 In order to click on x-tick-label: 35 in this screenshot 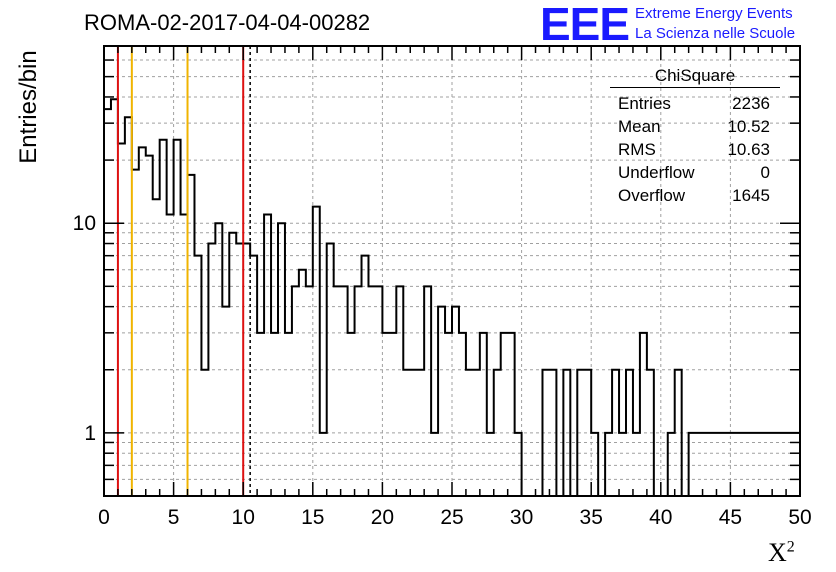, I will do `click(591, 517)`.